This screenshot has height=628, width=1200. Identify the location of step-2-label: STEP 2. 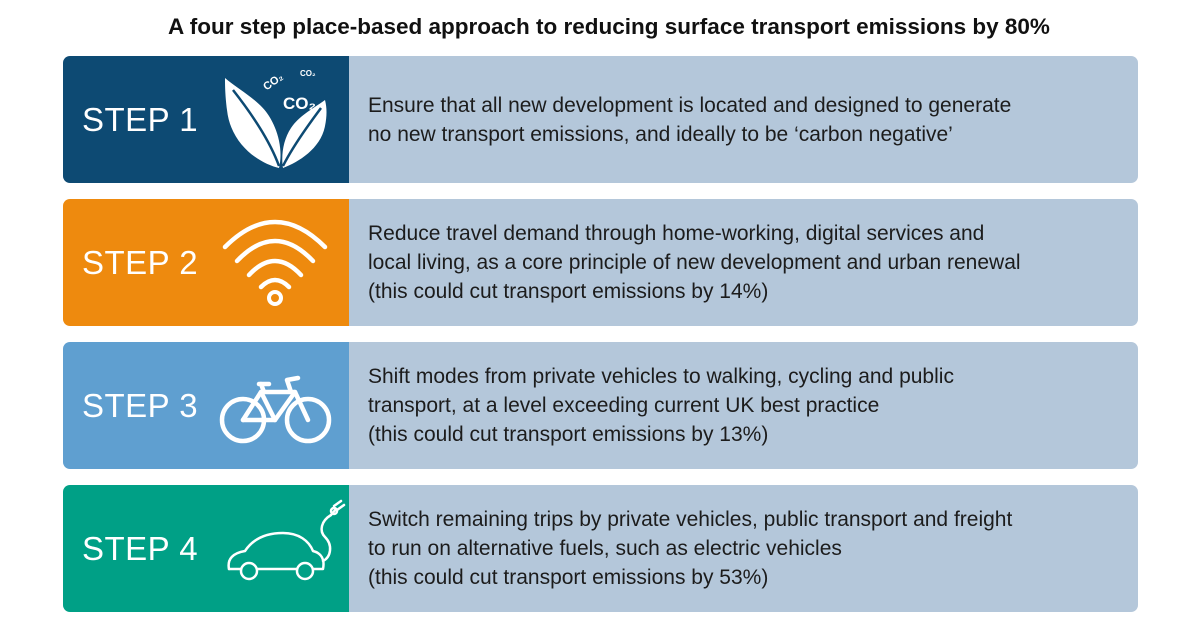
(140, 262).